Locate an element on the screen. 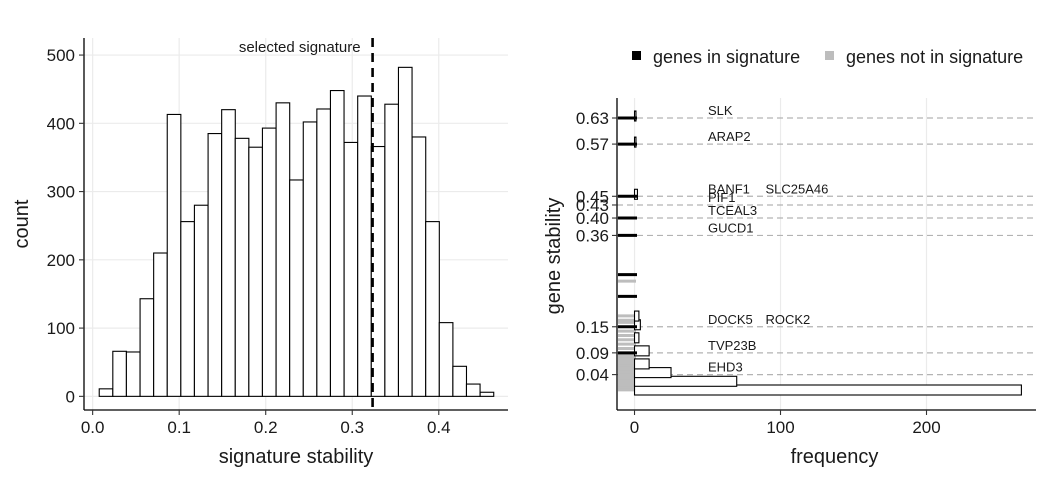 The height and width of the screenshot is (480, 1056). legend-swatch-not-in-signature is located at coordinates (829, 55).